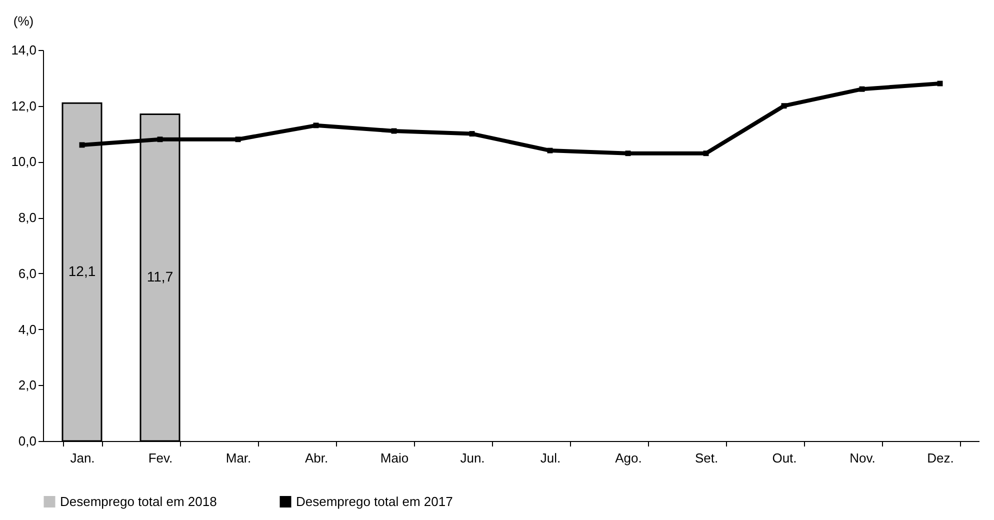  What do you see at coordinates (23, 106) in the screenshot?
I see `y-tick-label: 12,0` at bounding box center [23, 106].